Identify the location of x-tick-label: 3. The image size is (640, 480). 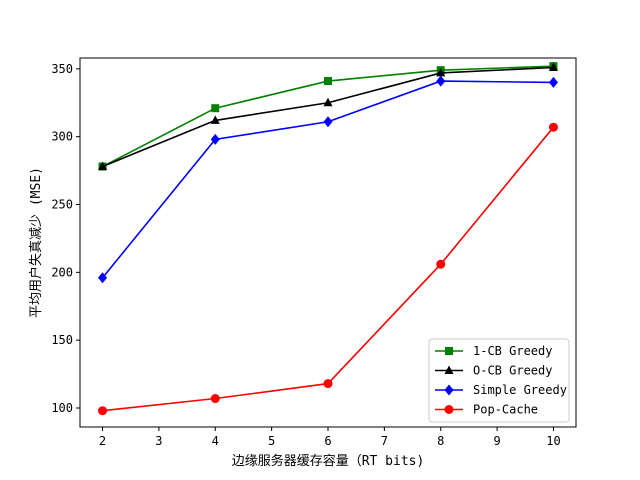
(158, 441).